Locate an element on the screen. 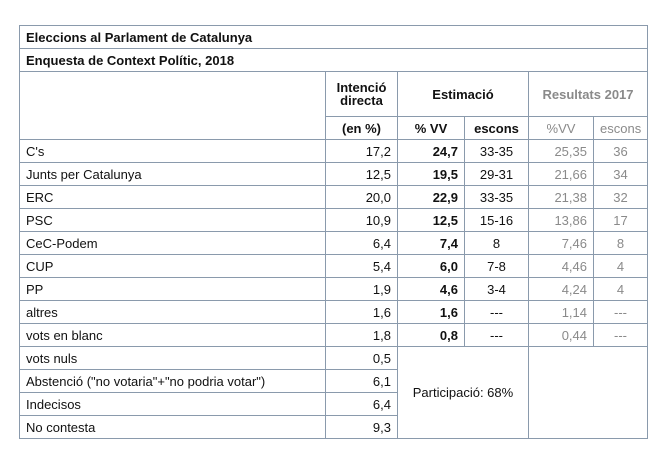 Image resolution: width=666 pixels, height=450 pixels. vv-value: 24,7 is located at coordinates (431, 151).